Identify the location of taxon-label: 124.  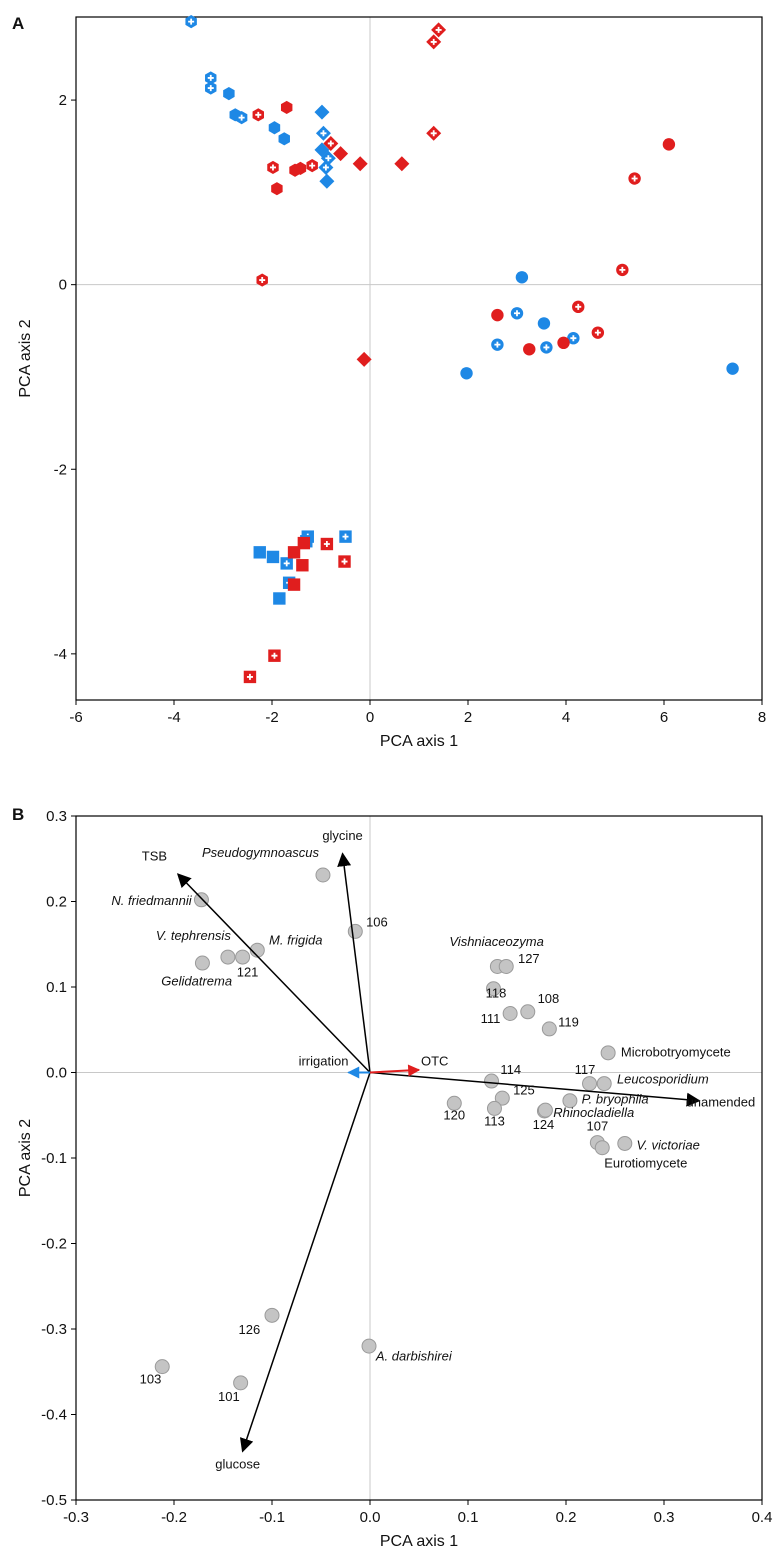
(544, 1124).